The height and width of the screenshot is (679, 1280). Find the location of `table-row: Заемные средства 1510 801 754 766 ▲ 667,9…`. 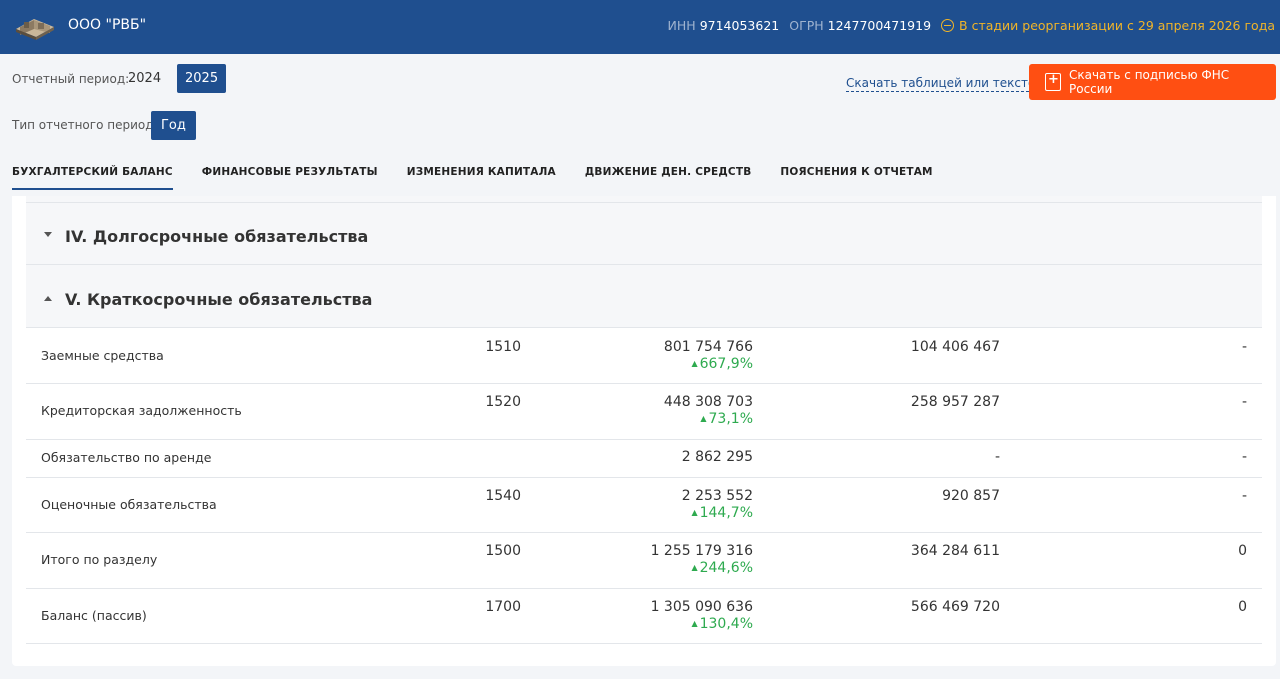

table-row: Заемные средства 1510 801 754 766 ▲ 667,9… is located at coordinates (644, 356).